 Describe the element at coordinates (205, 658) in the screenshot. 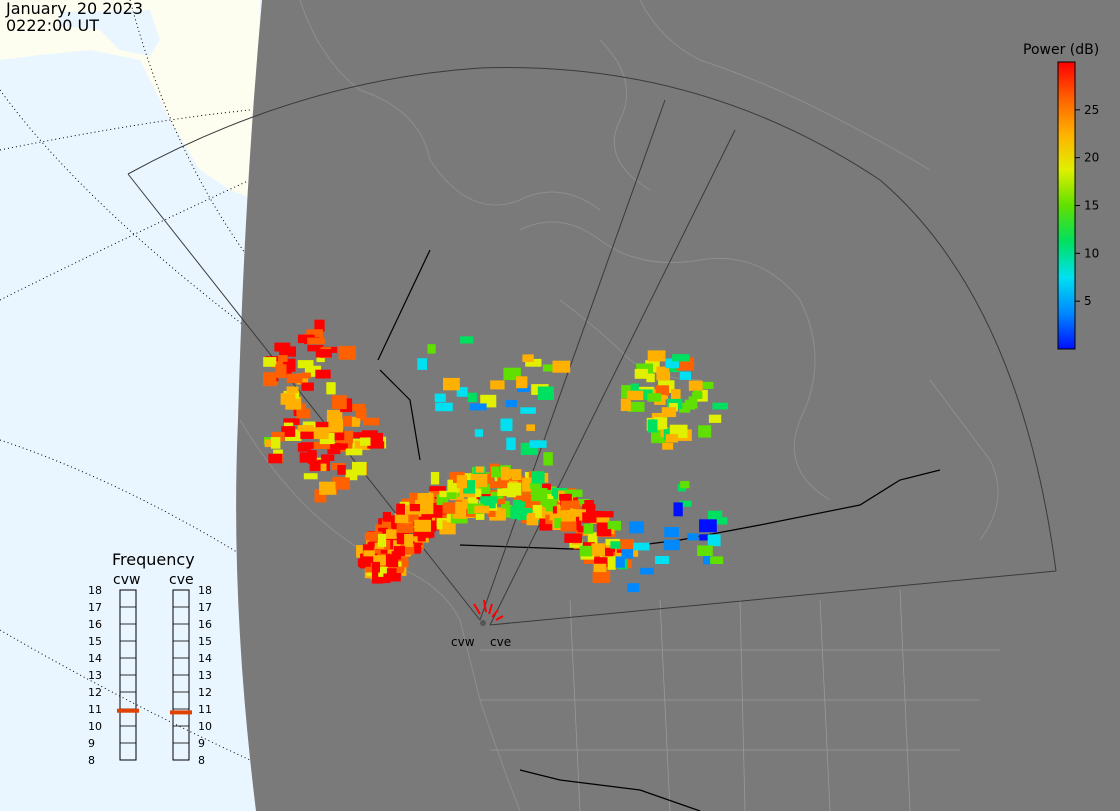

I see `freq-scale-label: 14` at that location.